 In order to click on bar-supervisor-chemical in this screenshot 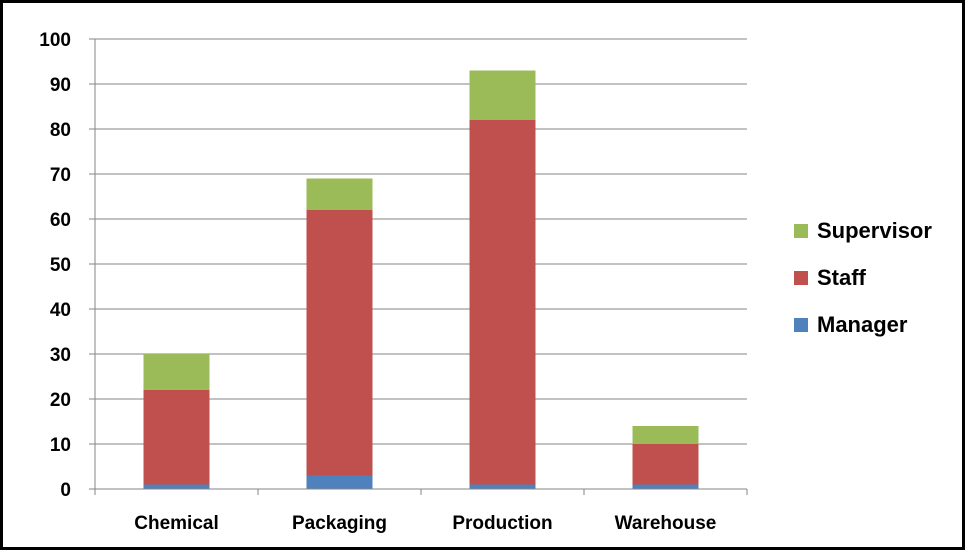, I will do `click(176, 372)`.